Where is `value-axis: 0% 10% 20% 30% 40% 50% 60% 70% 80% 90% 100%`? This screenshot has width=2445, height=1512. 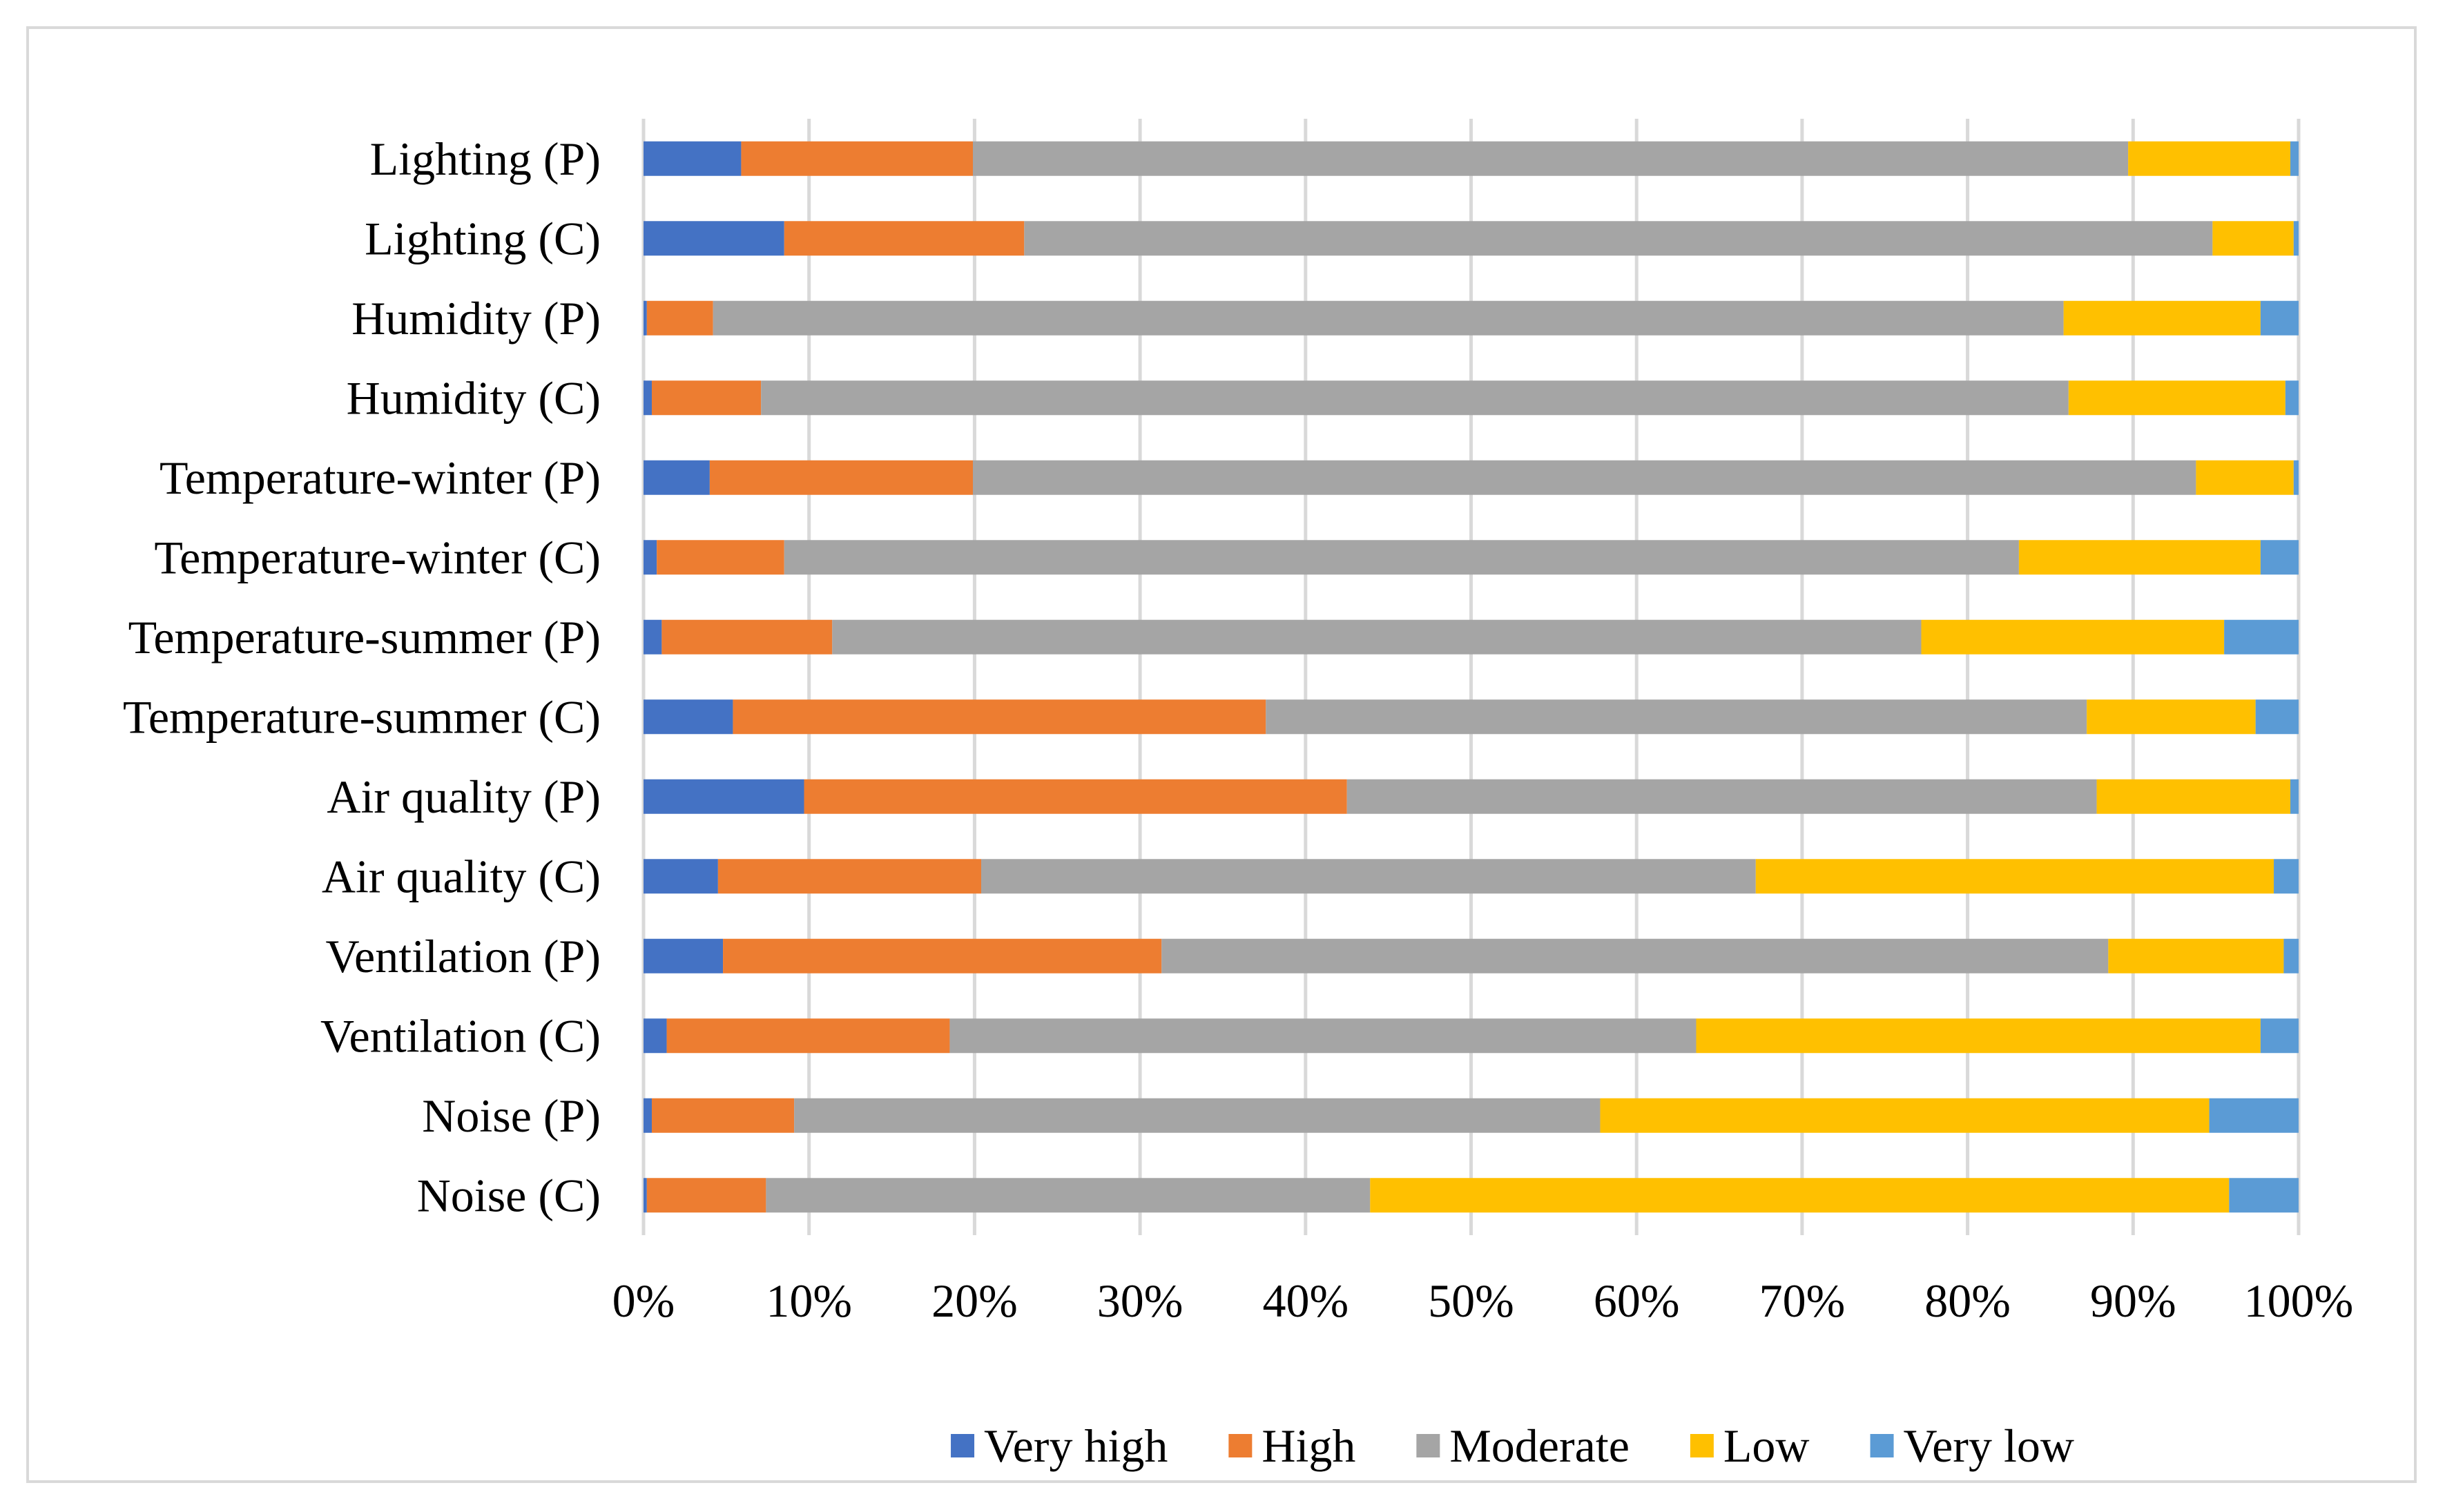
value-axis: 0% 10% 20% 30% 40% 50% 60% 70% 80% 90% 100% is located at coordinates (1483, 1300).